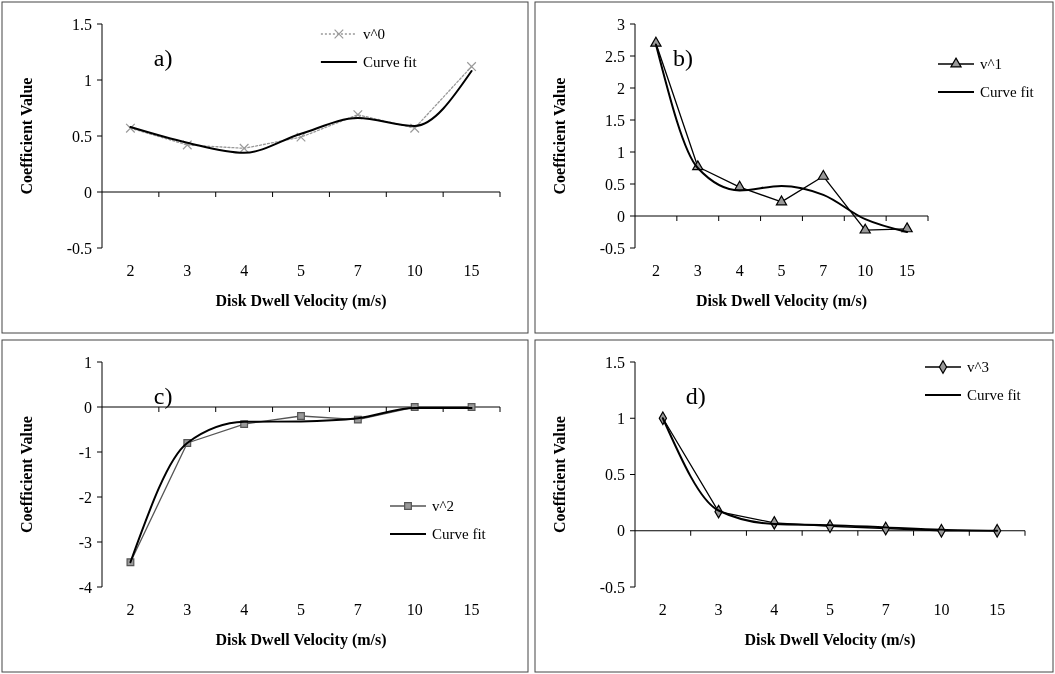 Image resolution: width=1055 pixels, height=674 pixels. Describe the element at coordinates (85, 452) in the screenshot. I see `y-tick-label: -1` at that location.